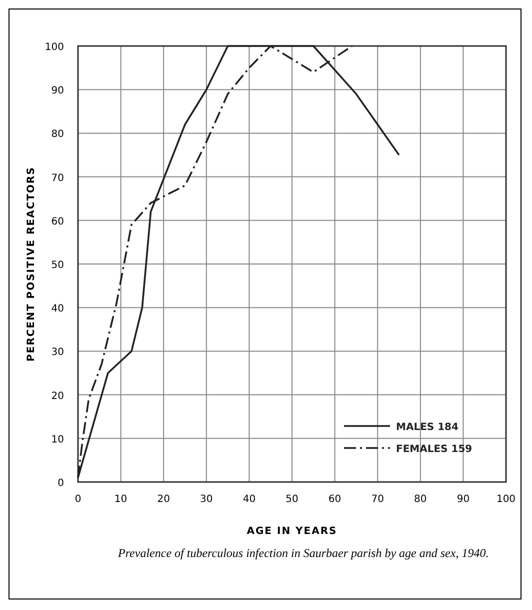 This screenshot has width=532, height=610. Describe the element at coordinates (121, 499) in the screenshot. I see `x-tick-label: 10` at that location.